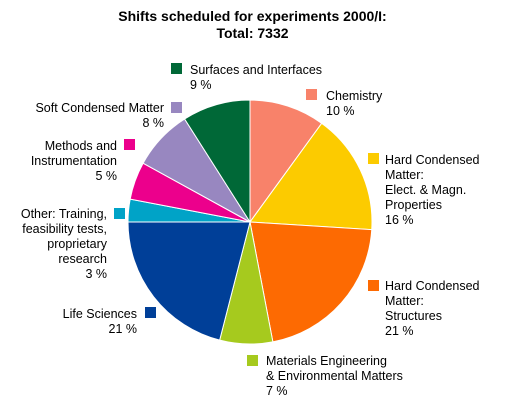 The image size is (505, 403). What do you see at coordinates (252, 16) in the screenshot?
I see `chart-title: Shifts scheduled for experiments 2000/I:` at bounding box center [252, 16].